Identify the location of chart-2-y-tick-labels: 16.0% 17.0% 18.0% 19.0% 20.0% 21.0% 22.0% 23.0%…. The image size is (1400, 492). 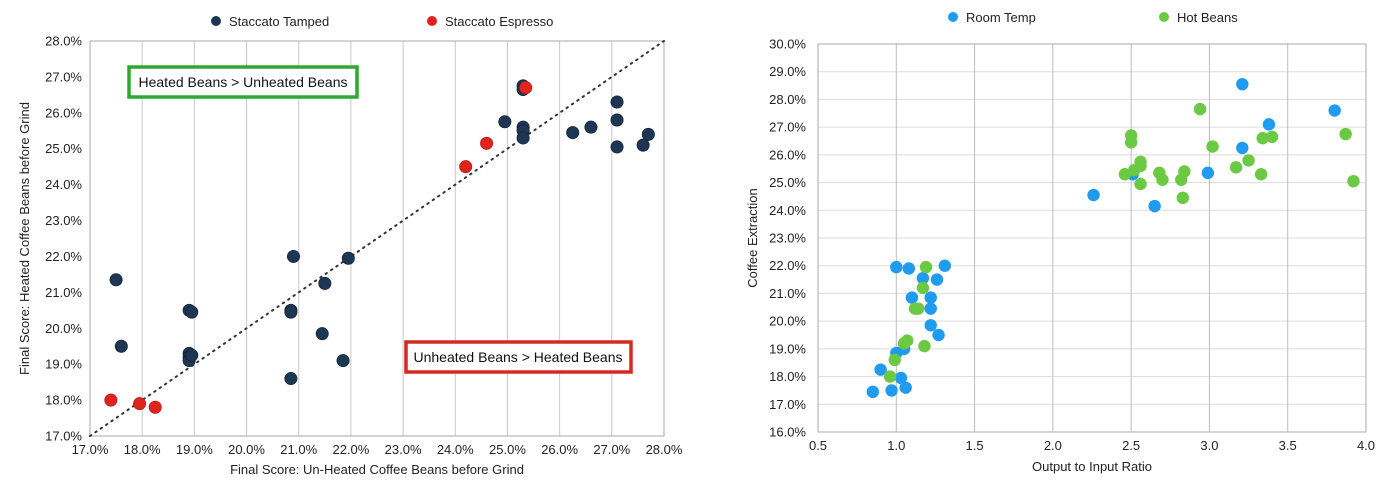
(787, 238).